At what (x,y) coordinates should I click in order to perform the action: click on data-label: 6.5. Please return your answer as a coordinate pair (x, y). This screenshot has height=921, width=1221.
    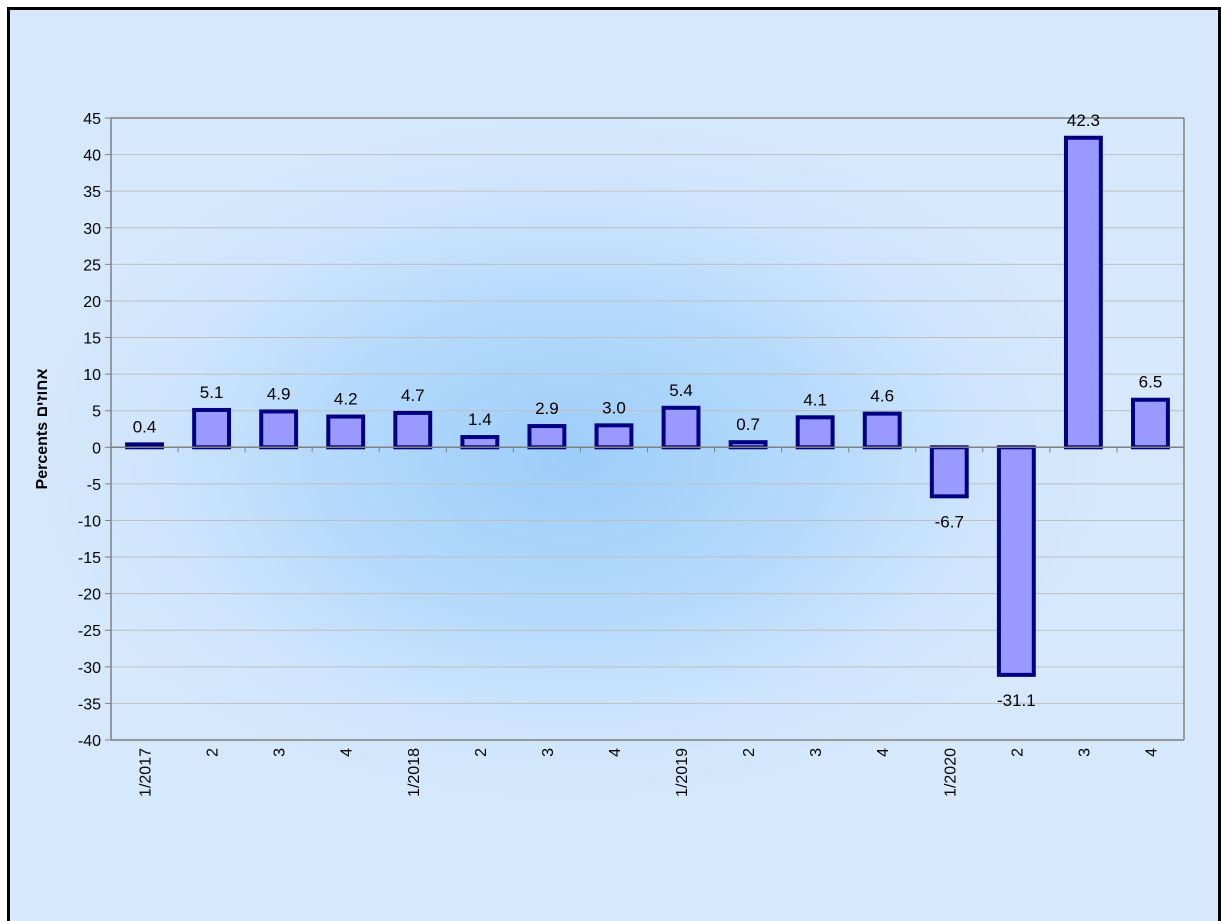
    Looking at the image, I should click on (1151, 382).